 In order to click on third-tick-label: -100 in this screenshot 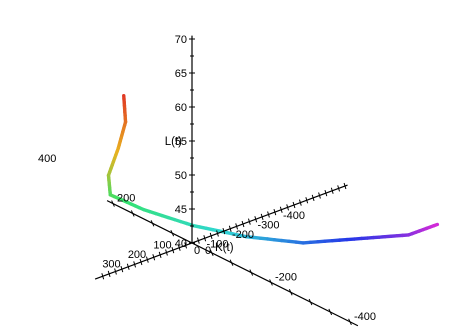, I will do `click(217, 245)`.